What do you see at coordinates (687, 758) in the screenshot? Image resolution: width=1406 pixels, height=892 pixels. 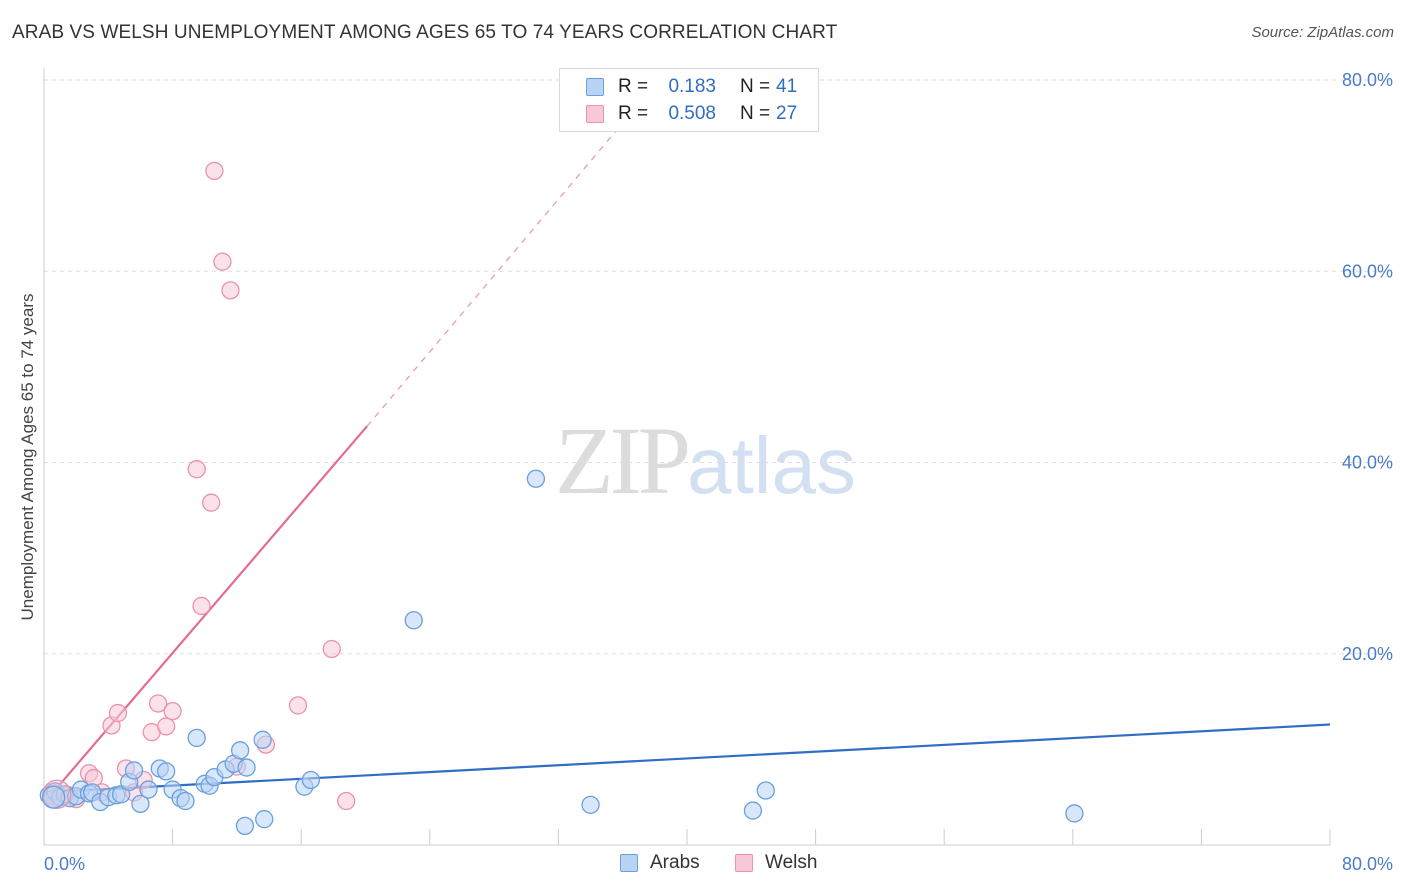 I see `arab-trend-line` at bounding box center [687, 758].